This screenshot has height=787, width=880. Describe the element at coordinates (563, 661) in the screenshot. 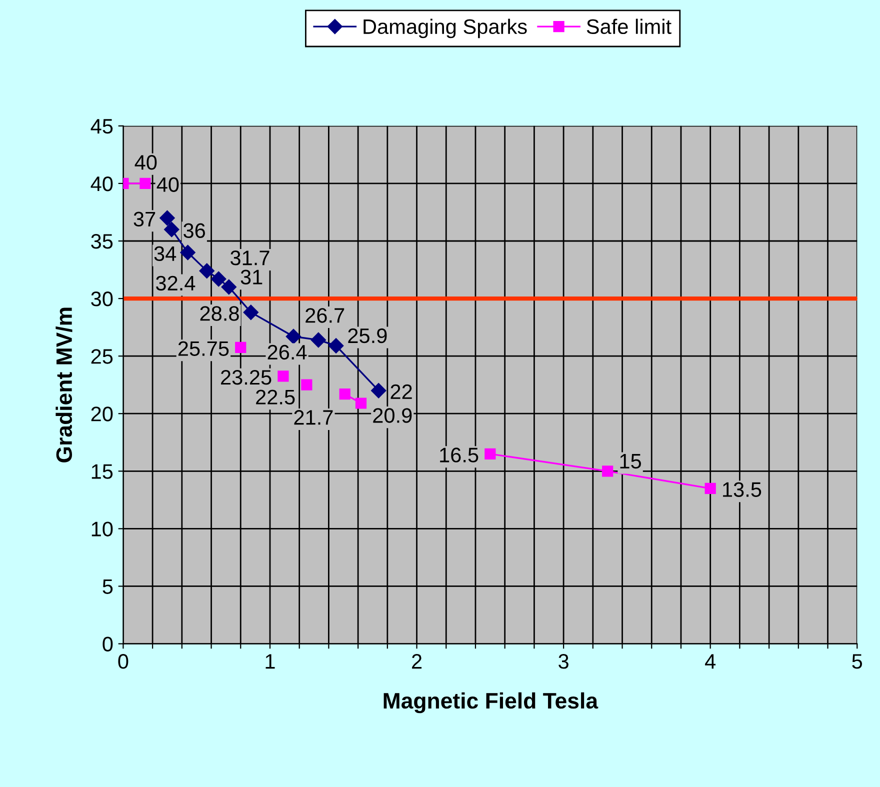

I see `x-tick-label: 3` at that location.